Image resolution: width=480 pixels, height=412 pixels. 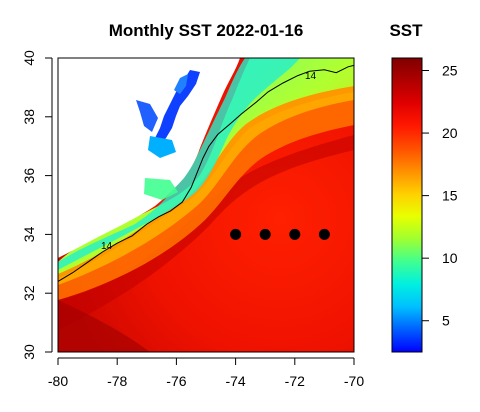 What do you see at coordinates (107, 246) in the screenshot?
I see `contour-label-lower: 14` at bounding box center [107, 246].